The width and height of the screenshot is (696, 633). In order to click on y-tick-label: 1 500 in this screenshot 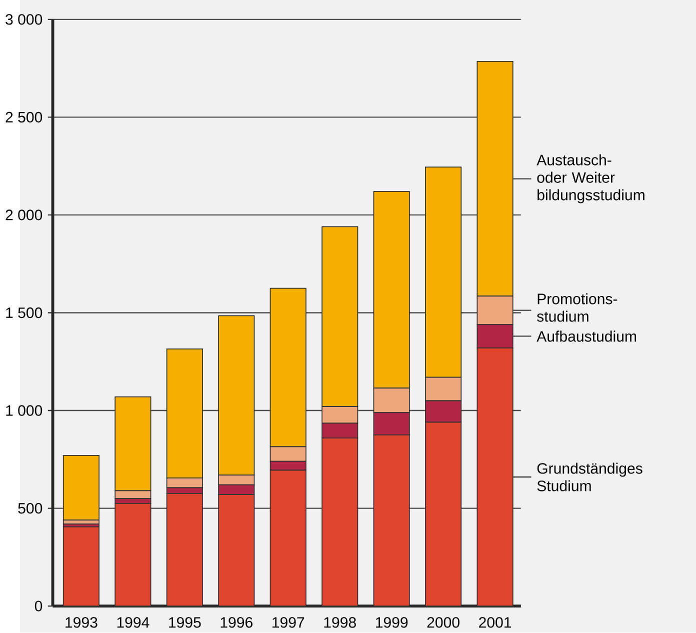, I will do `click(24, 313)`.